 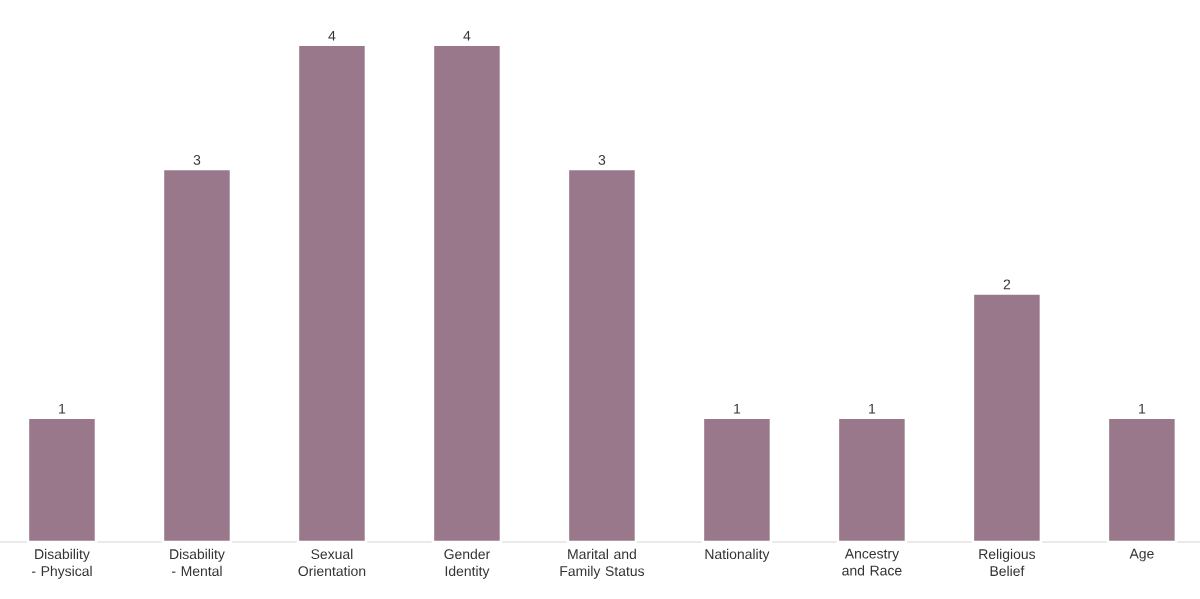 What do you see at coordinates (332, 562) in the screenshot?
I see `x-tick-label: Sexual Orientation` at bounding box center [332, 562].